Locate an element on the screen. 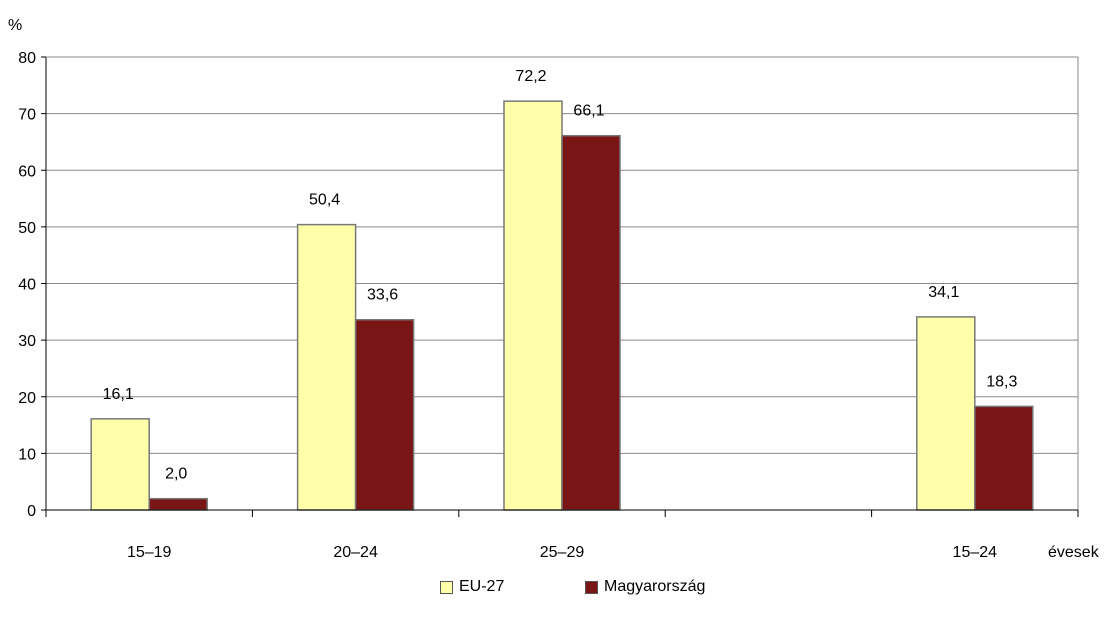  legend: EU-27 Magyarország is located at coordinates (555, 593).